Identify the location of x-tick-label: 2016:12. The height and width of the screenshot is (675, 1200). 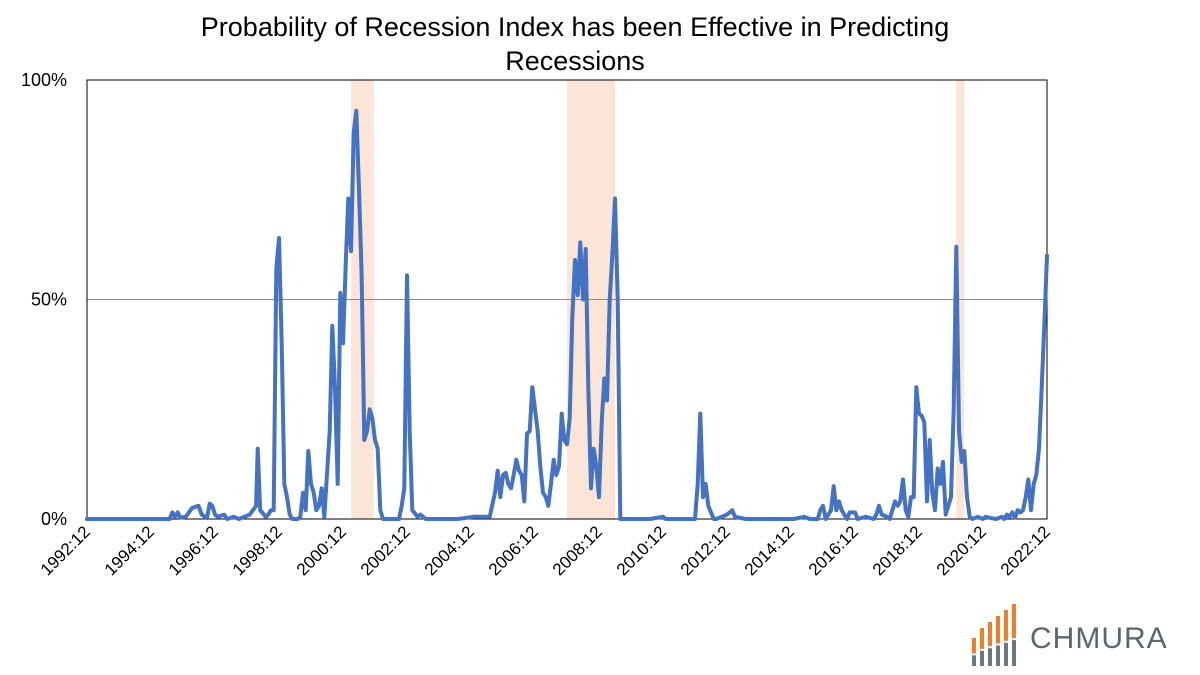
(833, 550).